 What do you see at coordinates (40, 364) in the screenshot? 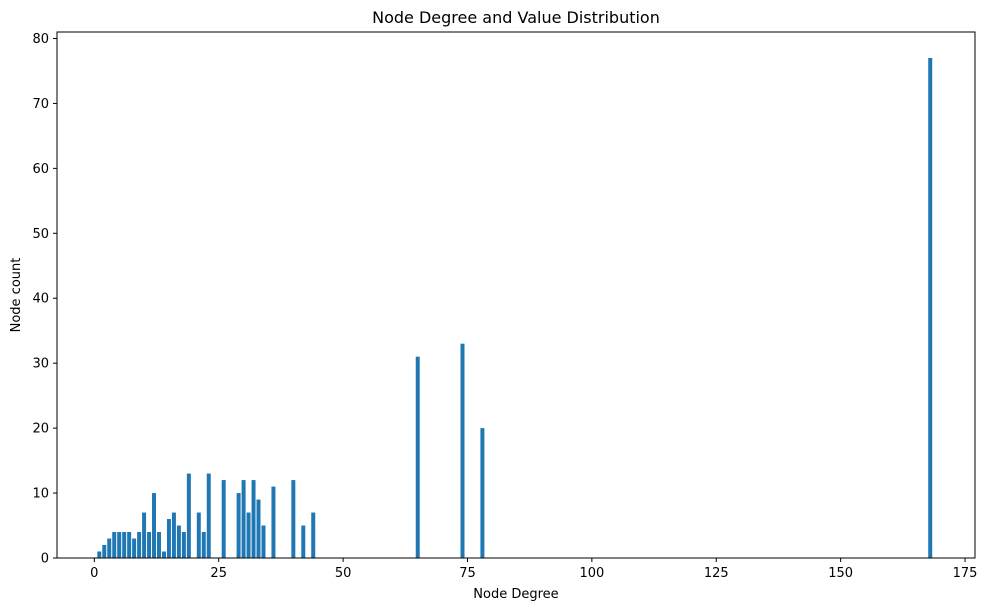
I see `y-tick-label: 30` at bounding box center [40, 364].